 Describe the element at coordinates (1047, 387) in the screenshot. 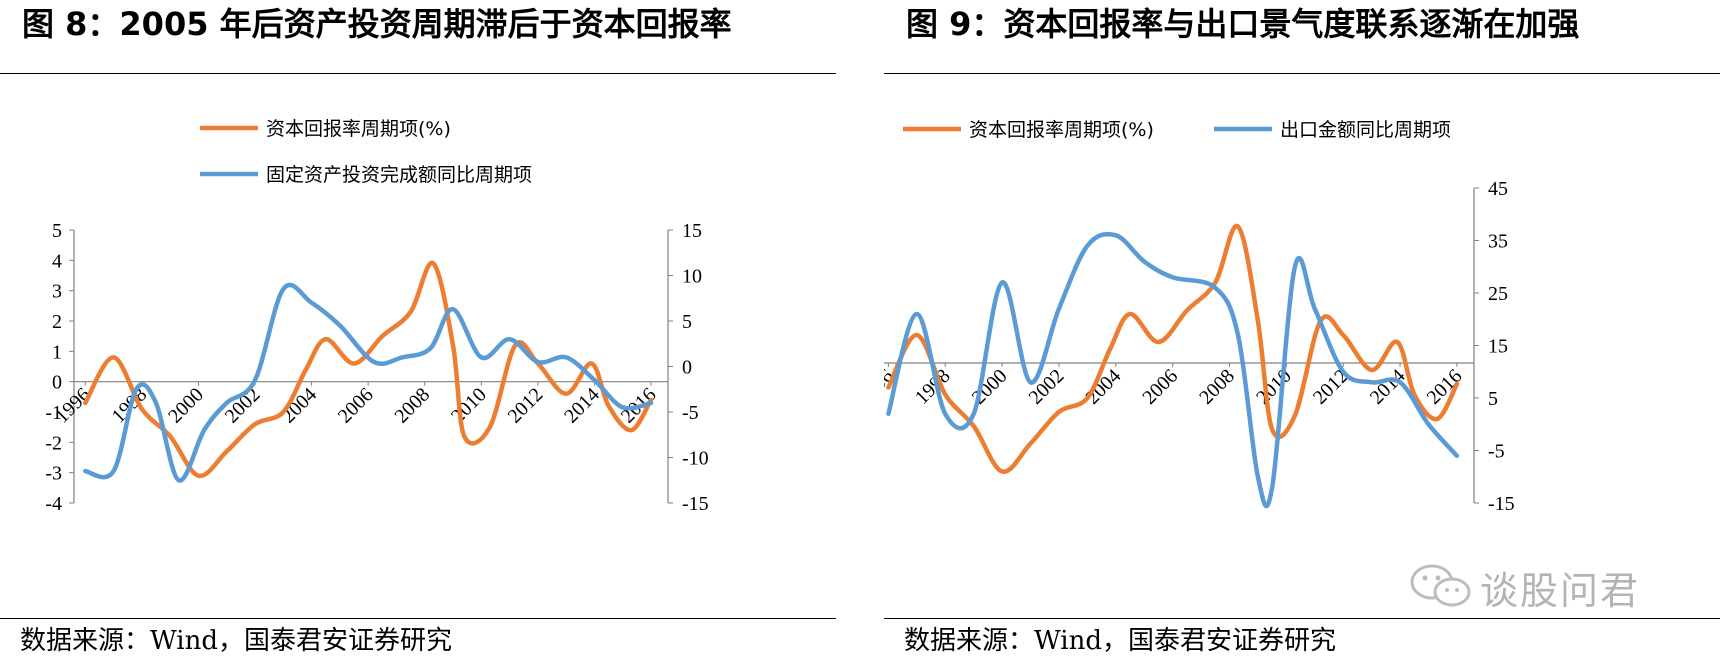

I see `x-tick-label: 2002` at that location.